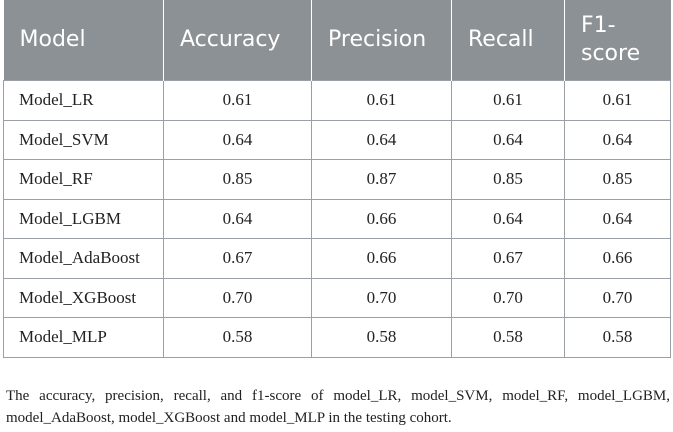 This screenshot has height=432, width=673. I want to click on table-row: Model_SVM 0.64 0.64 0.64 0.64, so click(337, 139).